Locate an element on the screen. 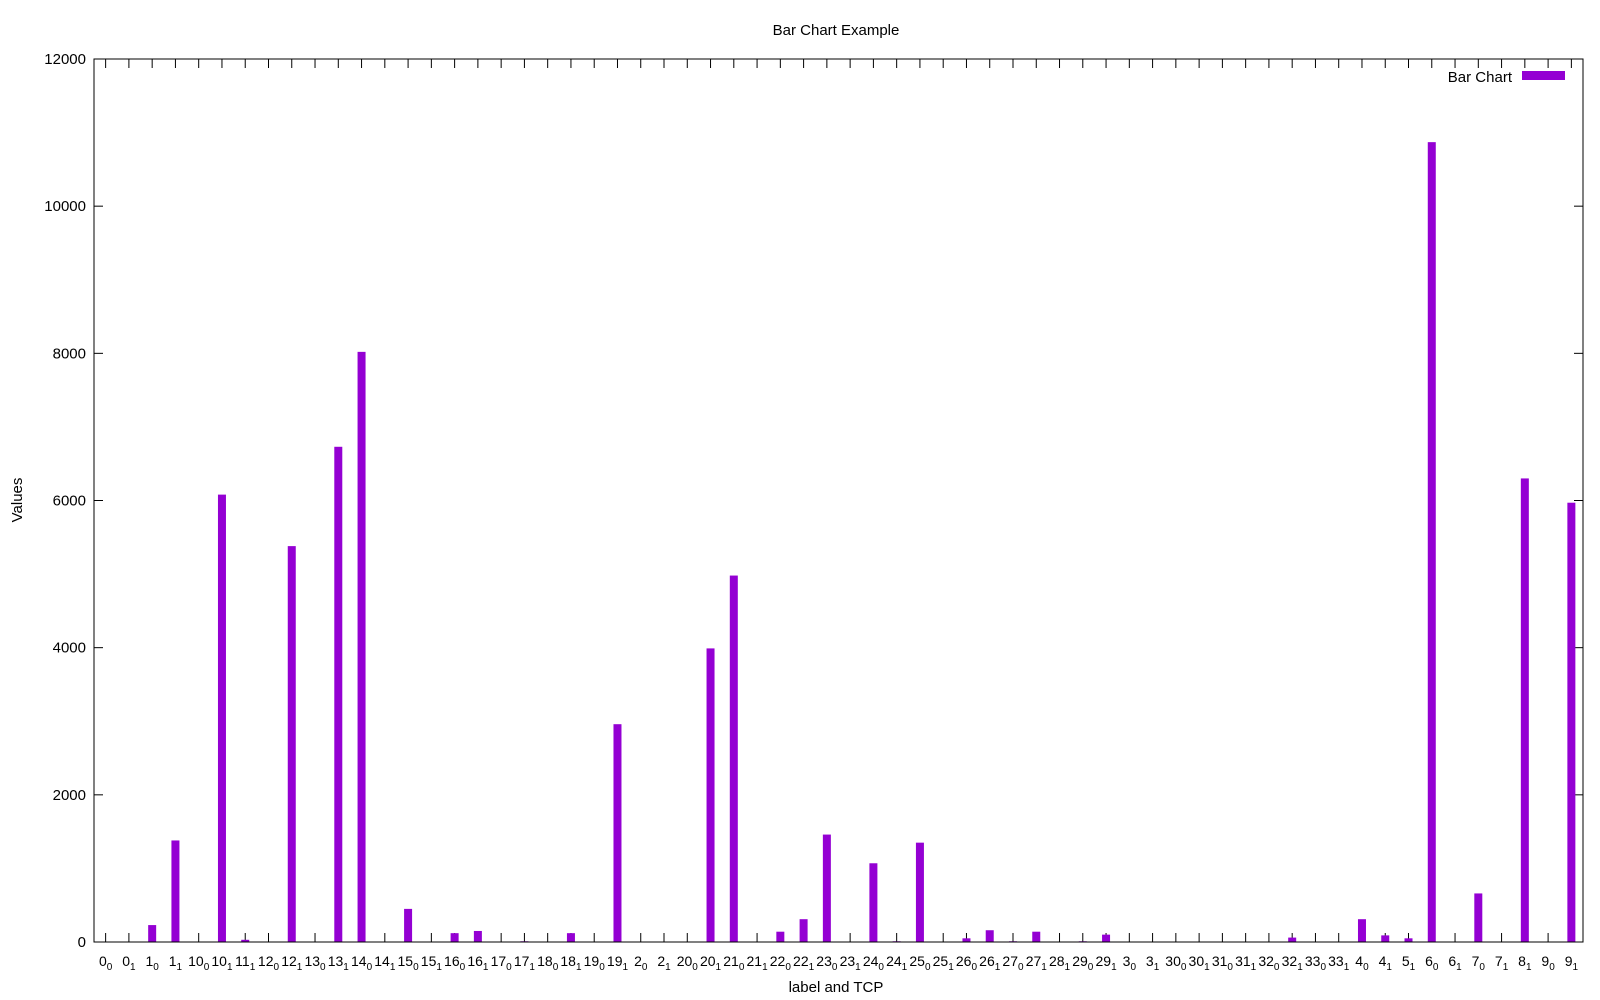 The image size is (1600, 1000). legend-label: Bar Chart is located at coordinates (1480, 77).